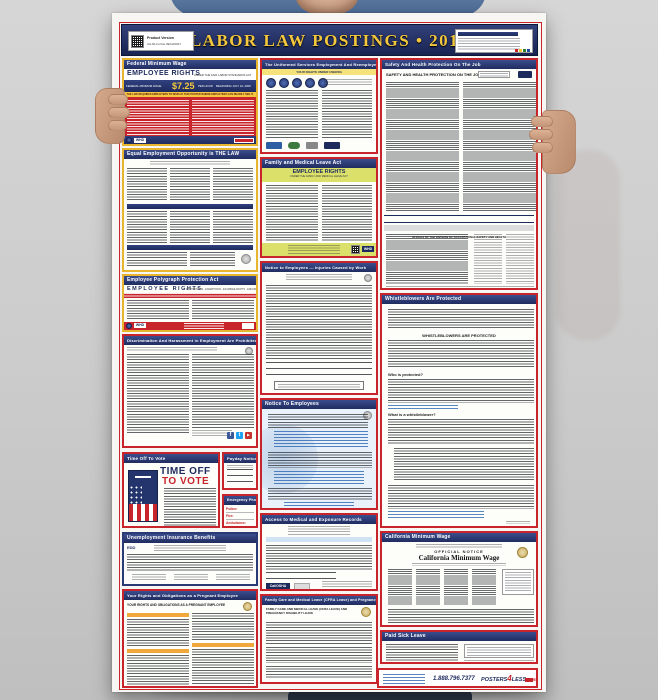  Describe the element at coordinates (303, 145) in the screenshot. I see `logo-row` at that location.